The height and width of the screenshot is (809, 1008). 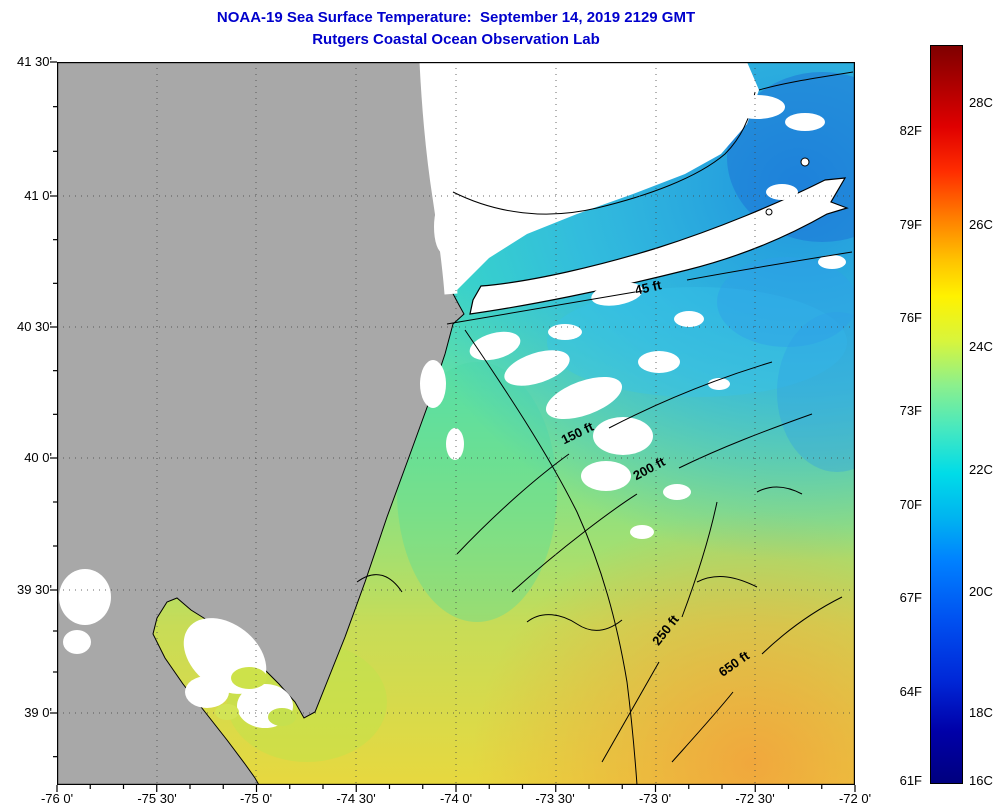 What do you see at coordinates (256, 798) in the screenshot?
I see `x-axis-tick-label: -75 0'` at bounding box center [256, 798].